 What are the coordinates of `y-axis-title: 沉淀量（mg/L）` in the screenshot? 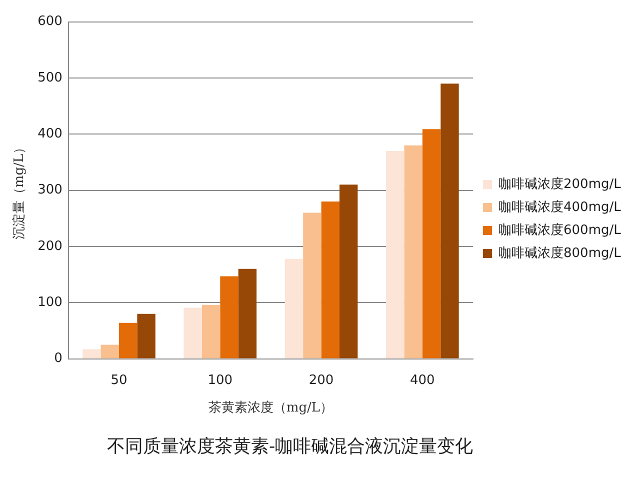 It's located at (20, 190).